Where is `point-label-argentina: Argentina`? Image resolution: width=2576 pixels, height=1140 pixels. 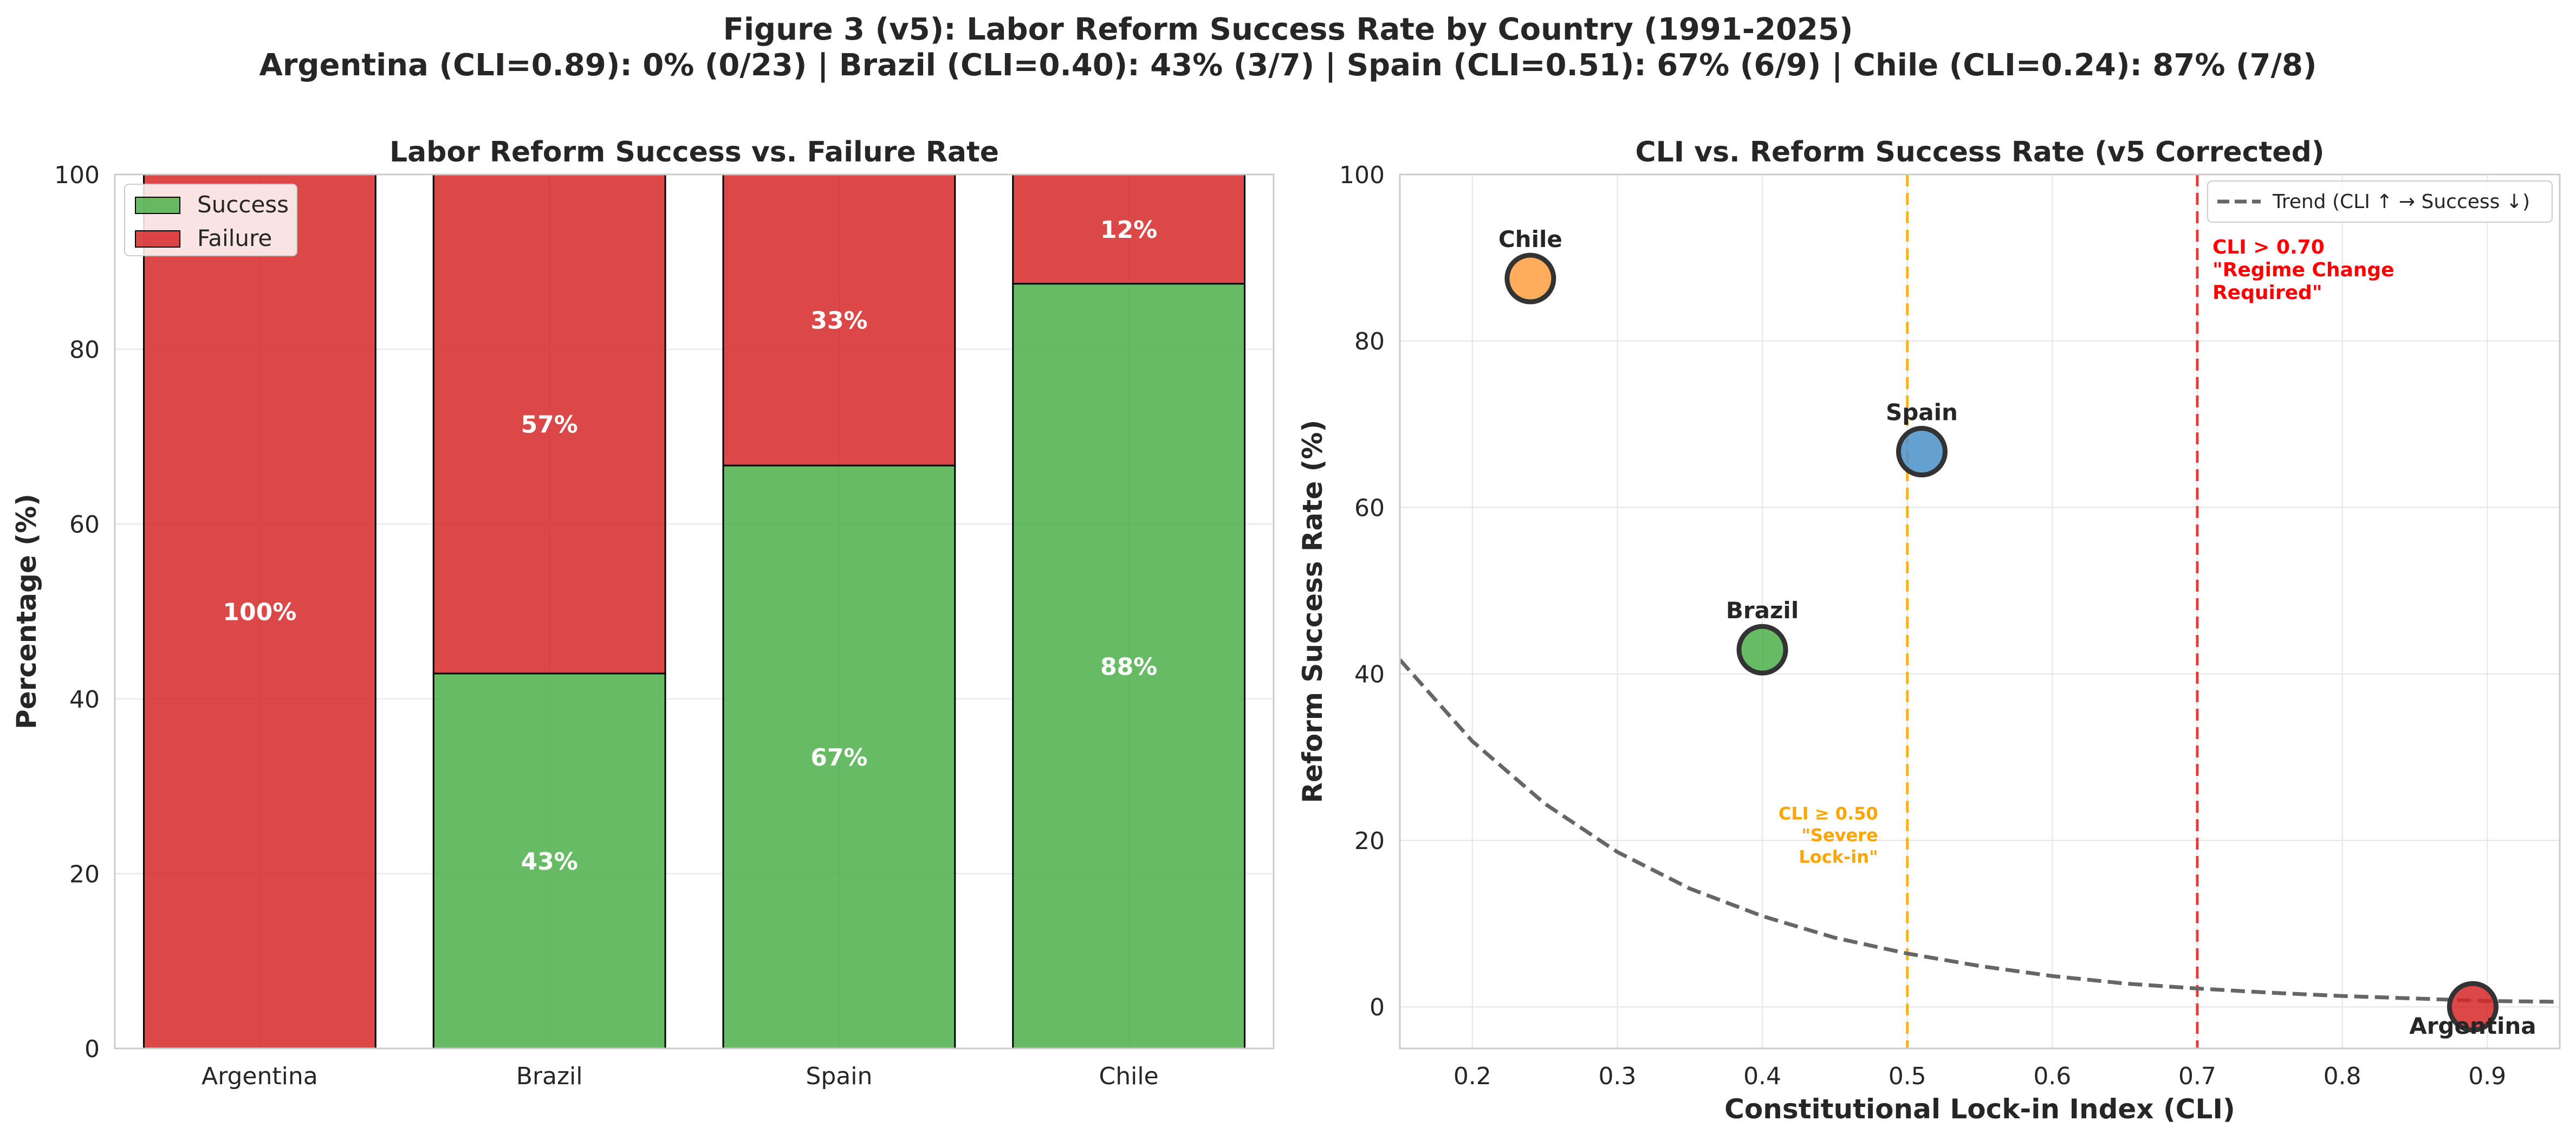 point-label-argentina: Argentina is located at coordinates (2472, 1026).